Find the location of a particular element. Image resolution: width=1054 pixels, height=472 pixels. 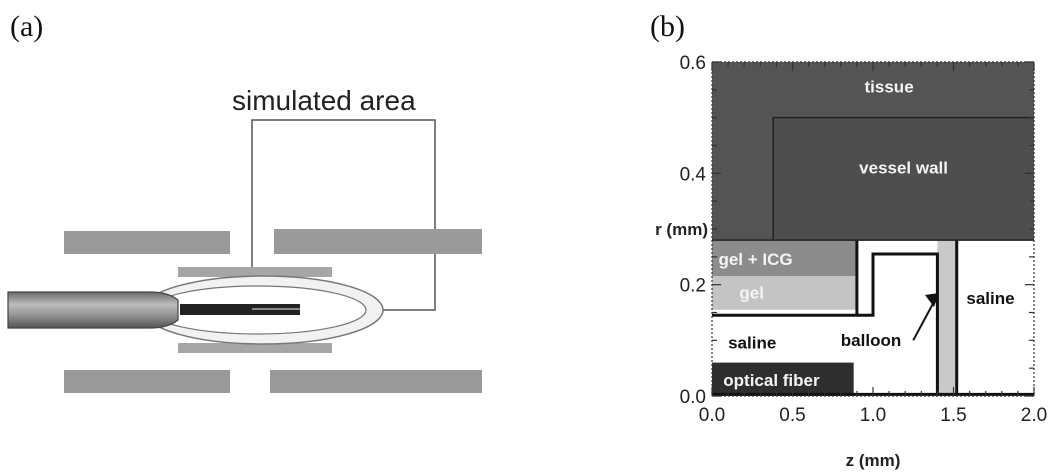

label-tissue: tissue is located at coordinates (889, 87).